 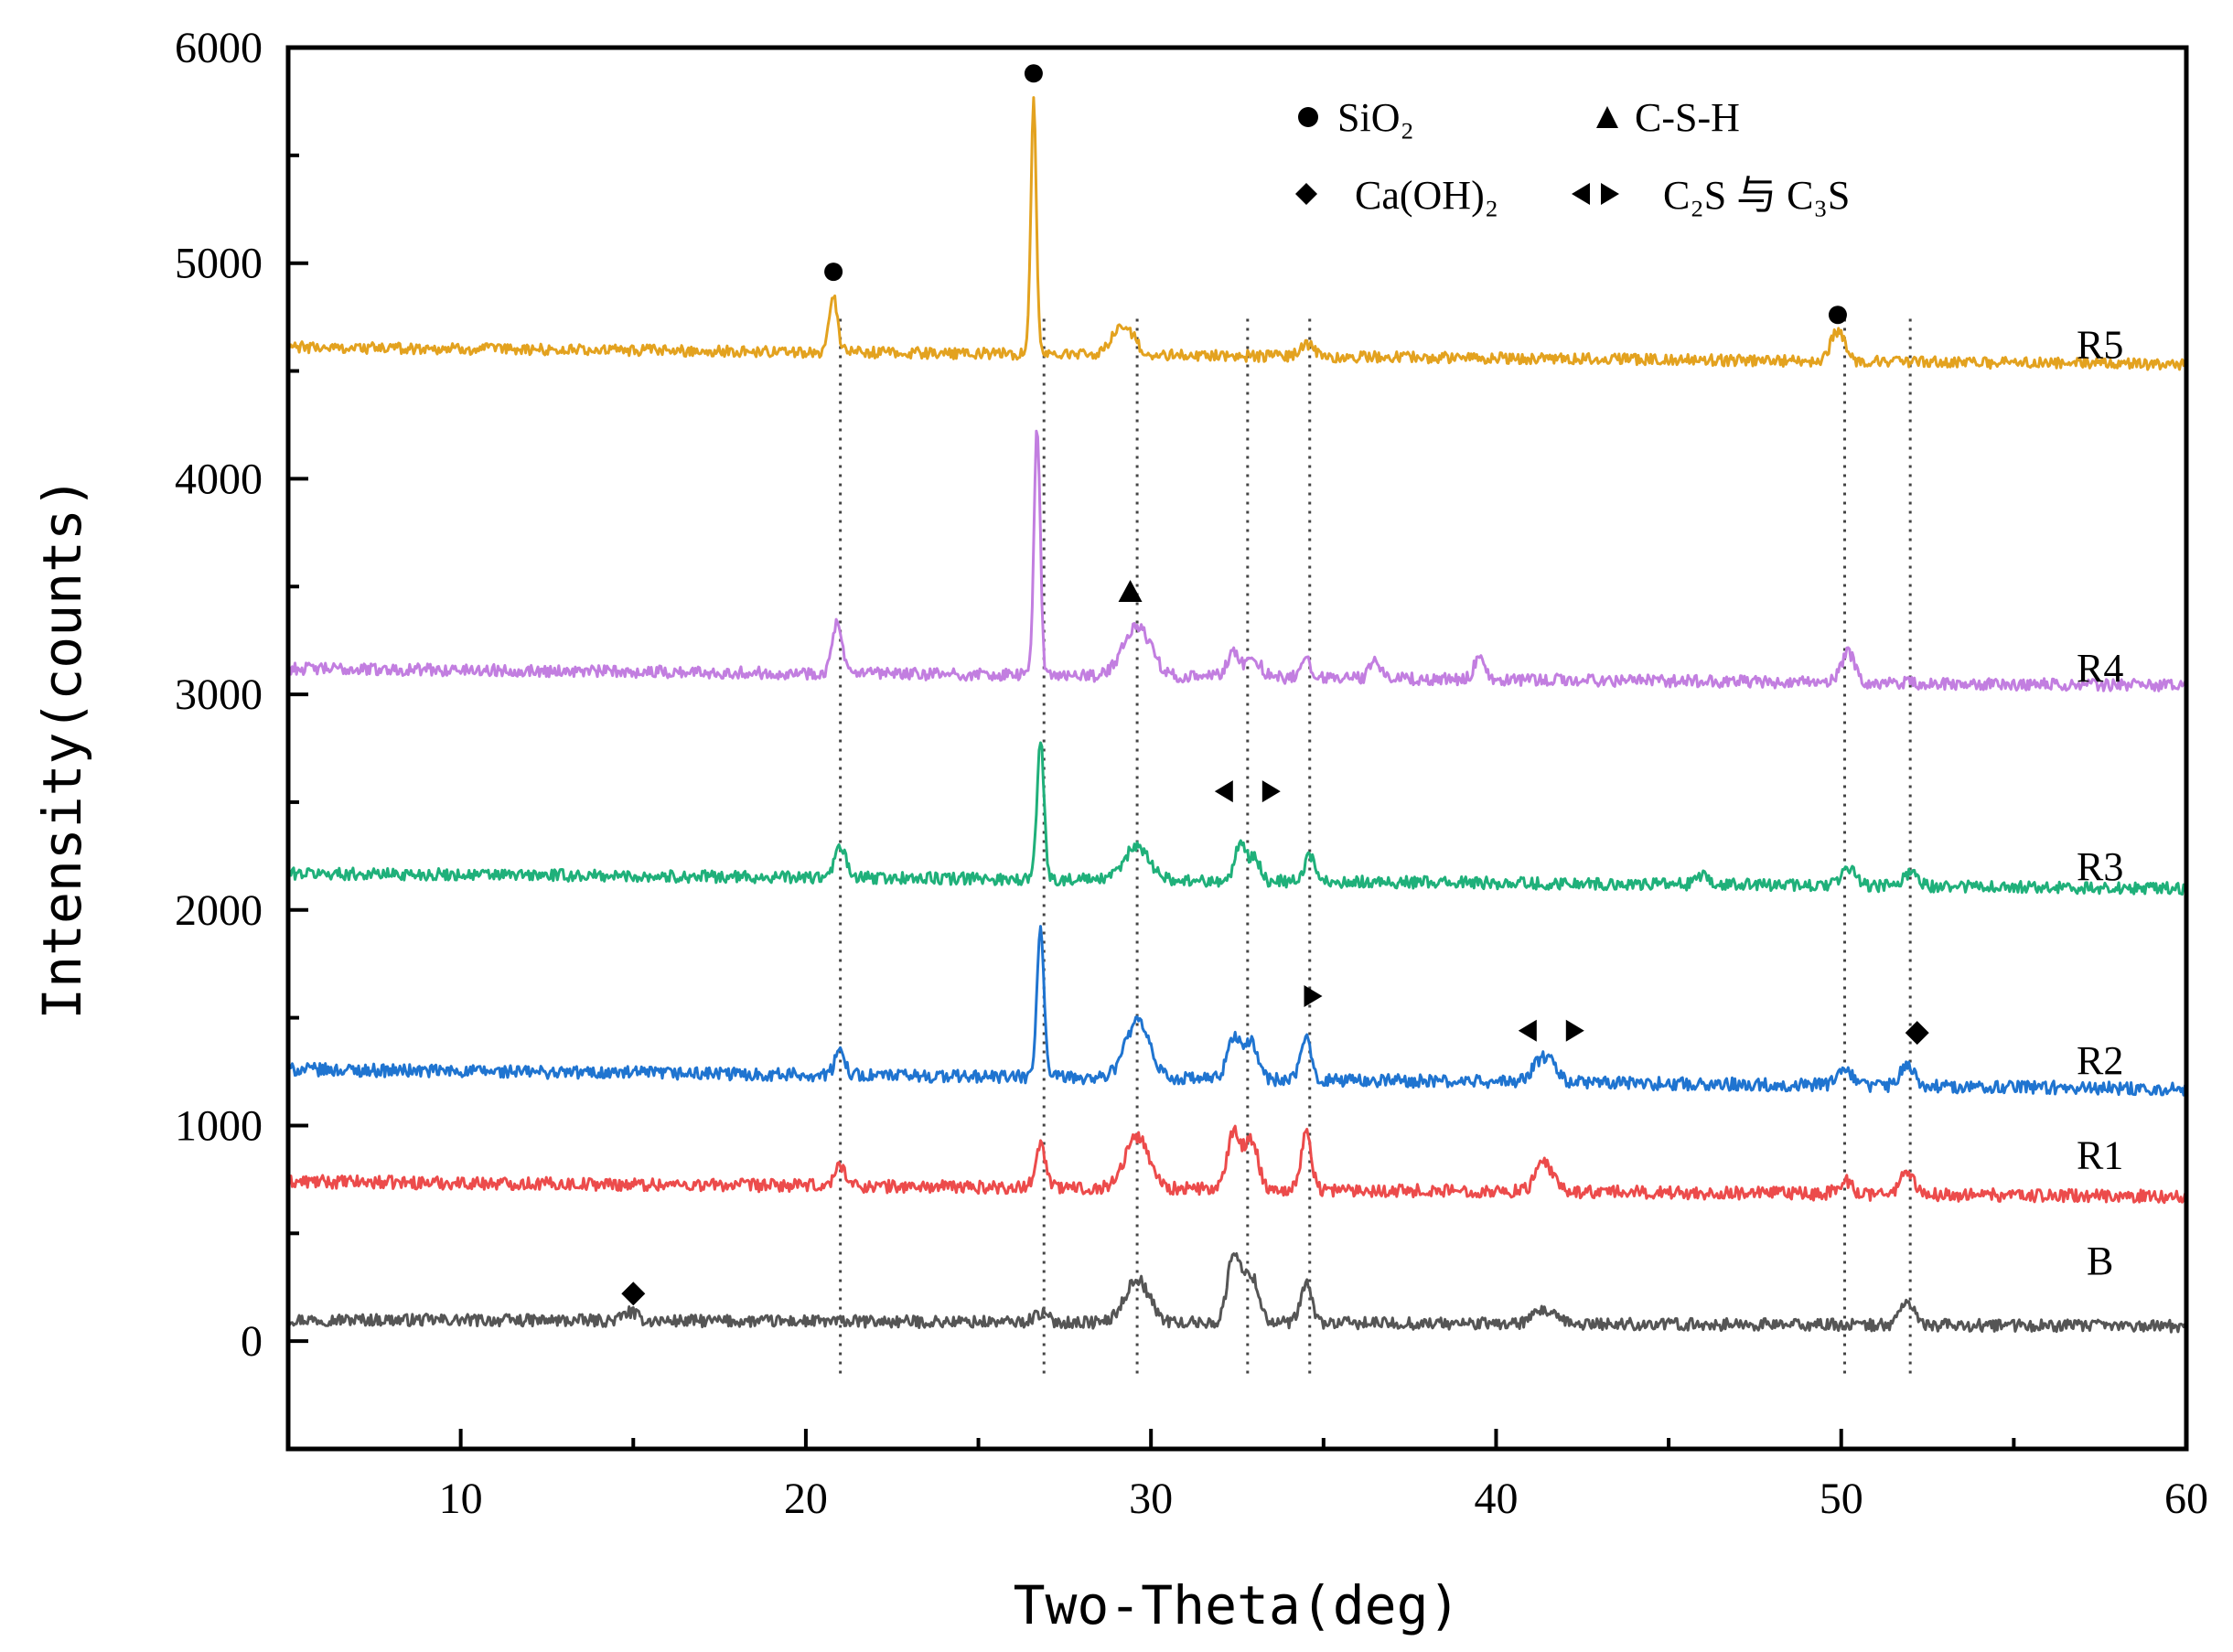 What do you see at coordinates (1607, 117) in the screenshot?
I see `legend-triangle-icon` at bounding box center [1607, 117].